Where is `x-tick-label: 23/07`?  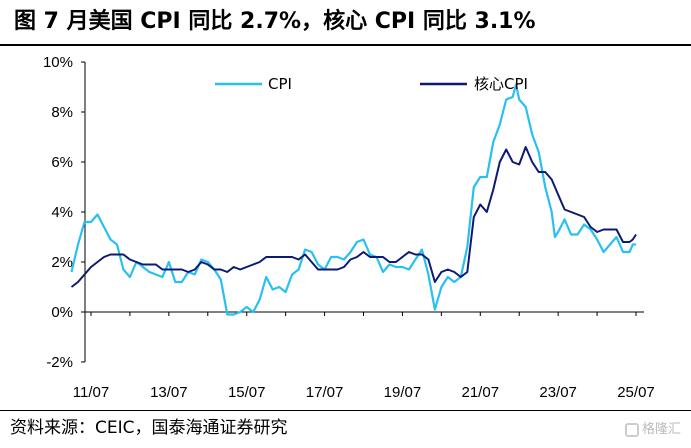
x-tick-label: 23/07 is located at coordinates (558, 392).